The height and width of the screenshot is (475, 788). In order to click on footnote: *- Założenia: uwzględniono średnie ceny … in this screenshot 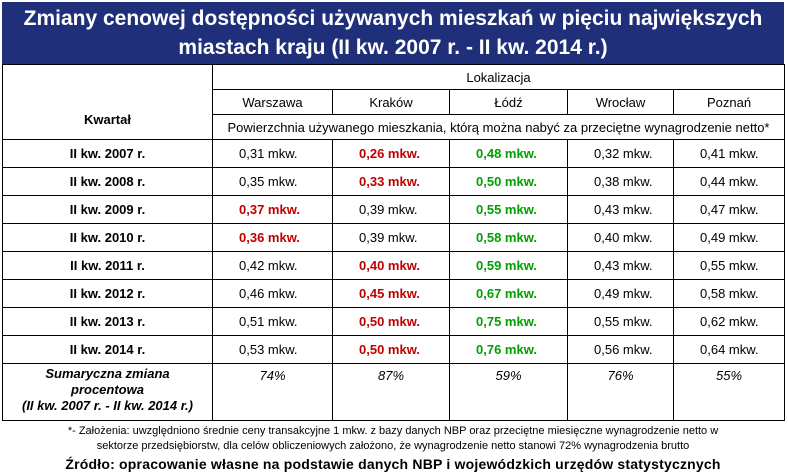, I will do `click(393, 439)`.